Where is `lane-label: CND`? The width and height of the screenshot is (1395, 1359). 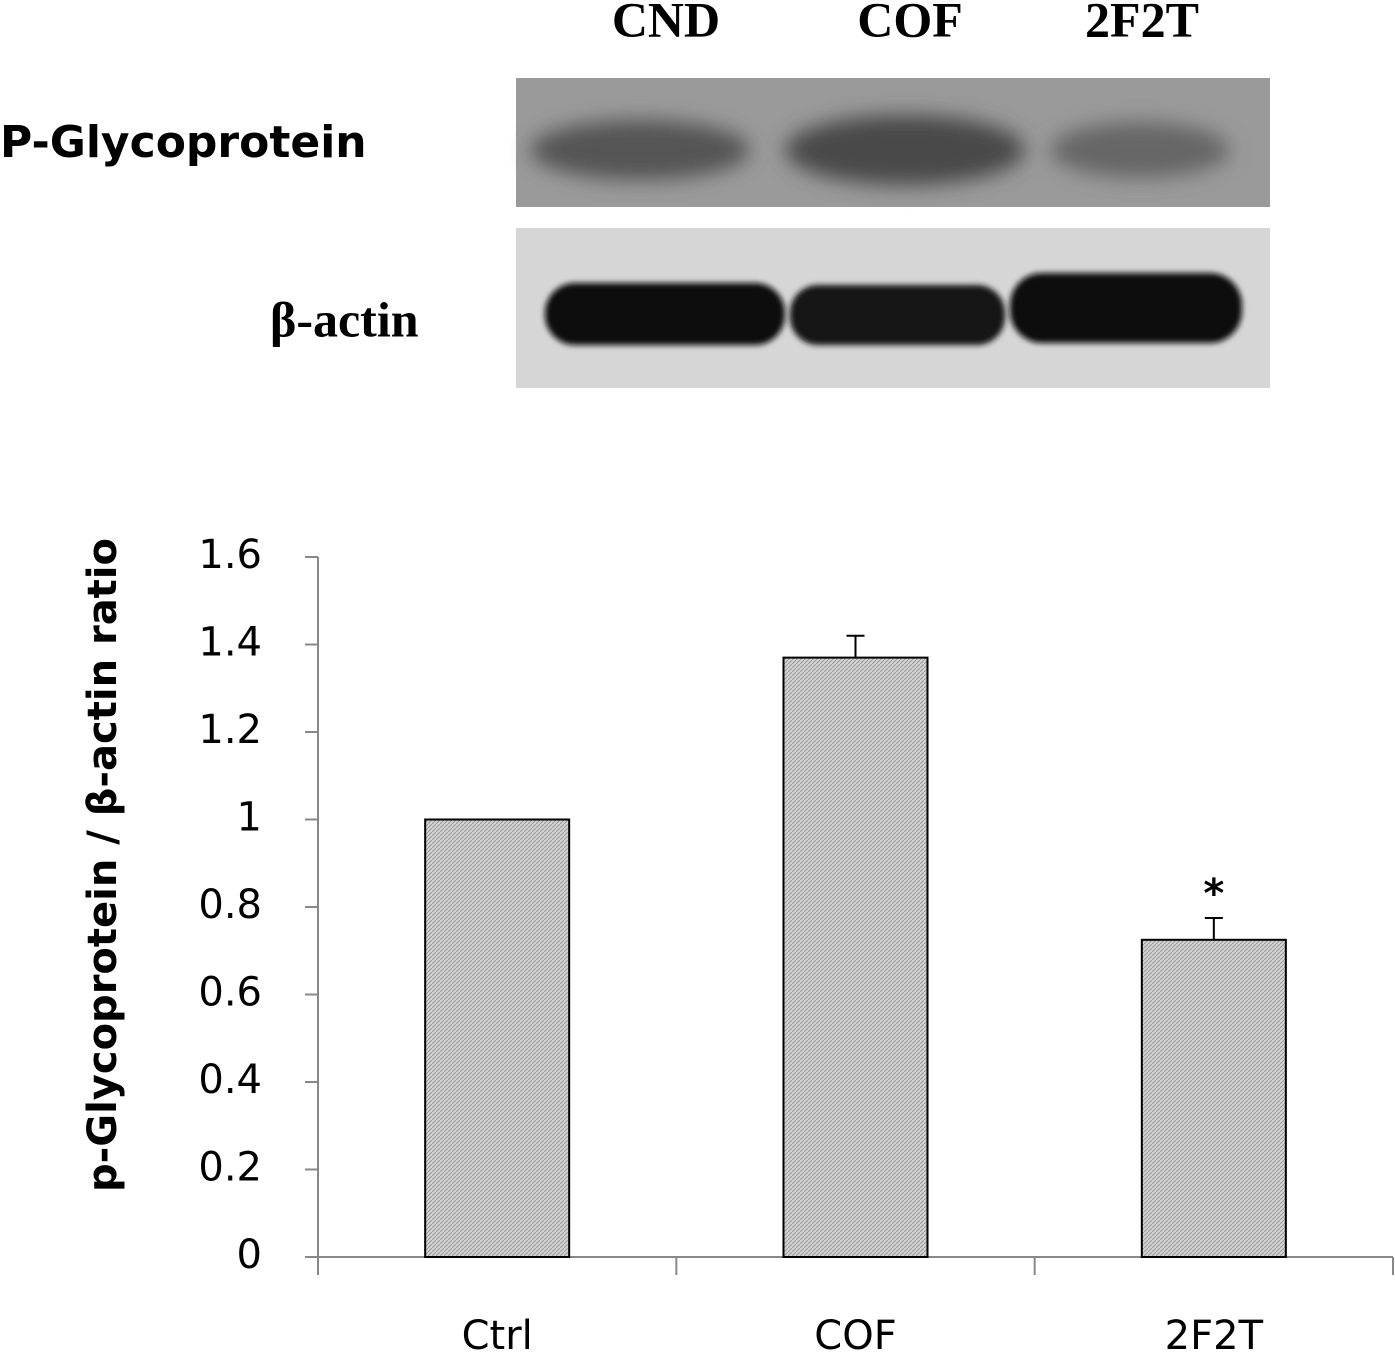 lane-label: CND is located at coordinates (666, 23).